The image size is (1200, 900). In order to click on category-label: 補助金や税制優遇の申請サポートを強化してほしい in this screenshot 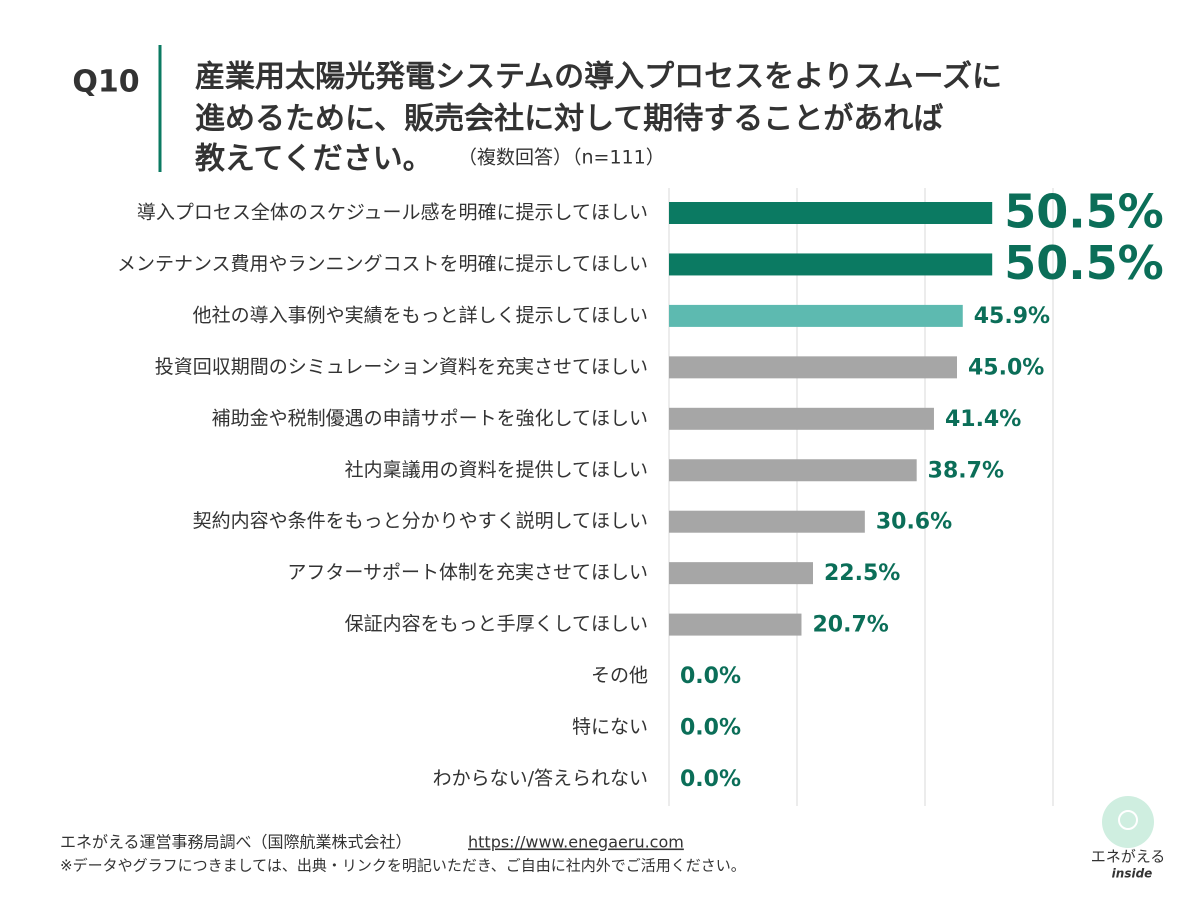, I will do `click(430, 418)`.